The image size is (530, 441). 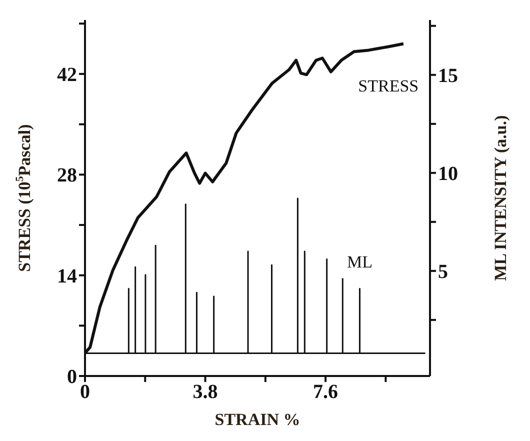 What do you see at coordinates (448, 174) in the screenshot?
I see `y2-tick-label: 10` at bounding box center [448, 174].